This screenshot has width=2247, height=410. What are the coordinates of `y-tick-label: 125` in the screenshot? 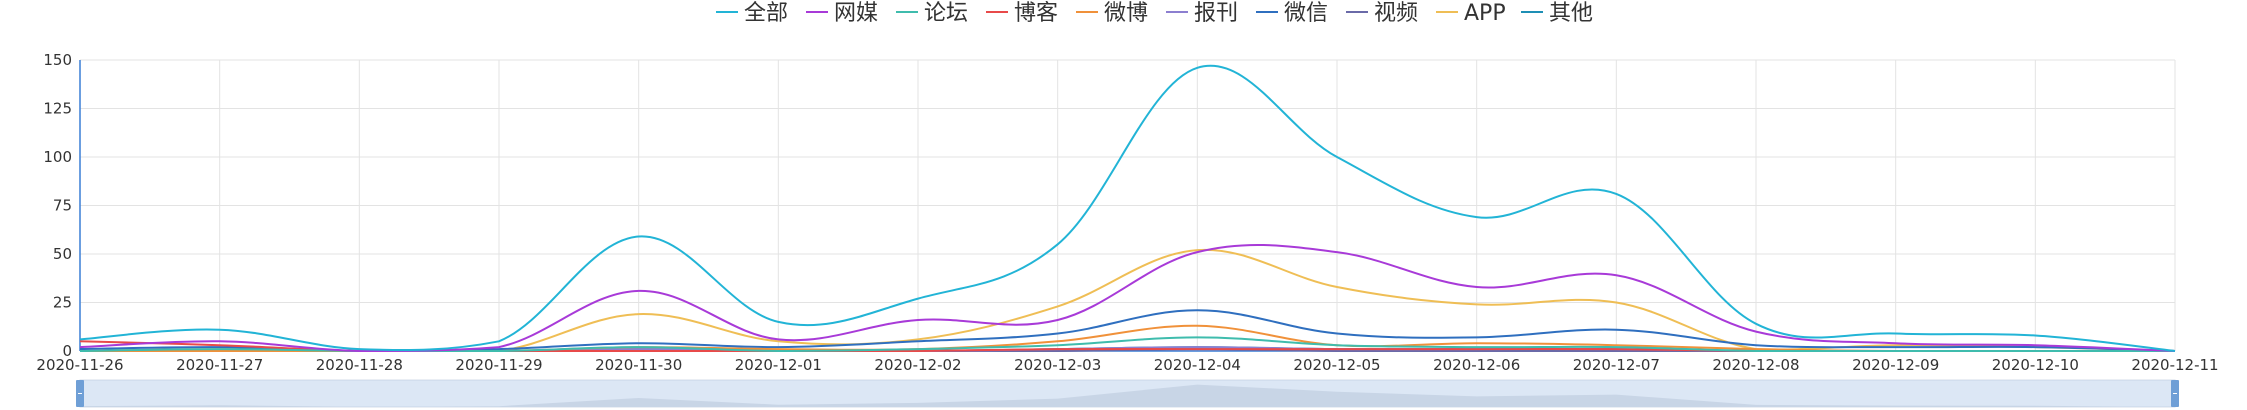 It's located at (57, 109).